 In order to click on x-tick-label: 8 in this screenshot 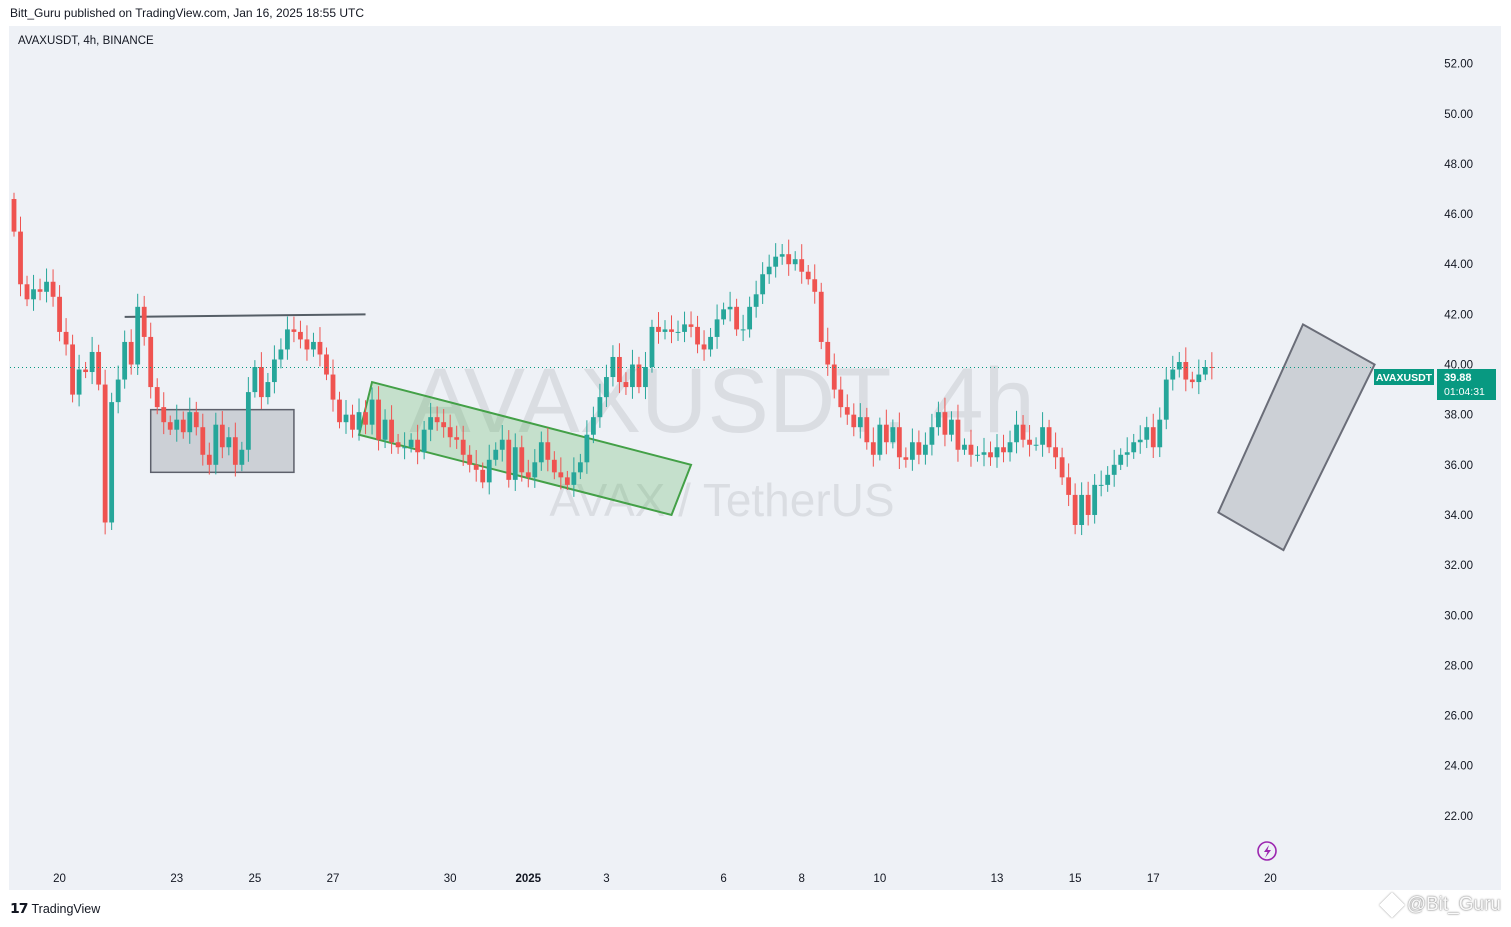, I will do `click(802, 879)`.